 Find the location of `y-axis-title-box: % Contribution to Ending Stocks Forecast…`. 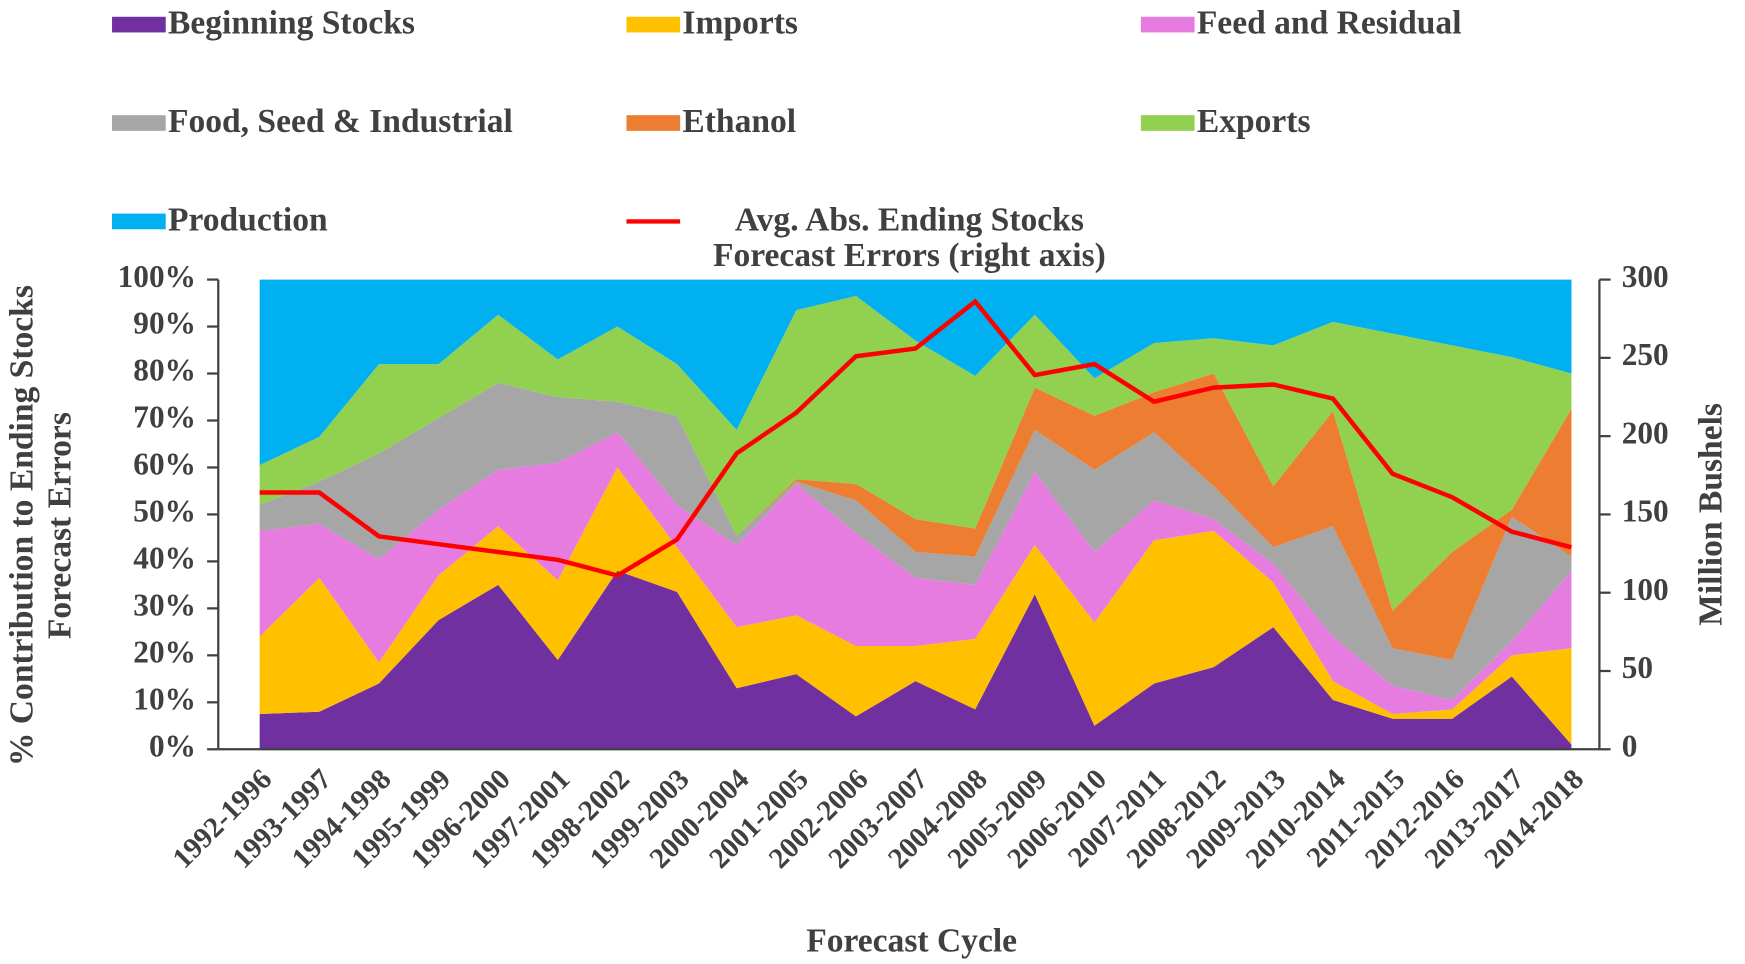

y-axis-title-box: % Contribution to Ending Stocks Forecast… is located at coordinates (41, 526).